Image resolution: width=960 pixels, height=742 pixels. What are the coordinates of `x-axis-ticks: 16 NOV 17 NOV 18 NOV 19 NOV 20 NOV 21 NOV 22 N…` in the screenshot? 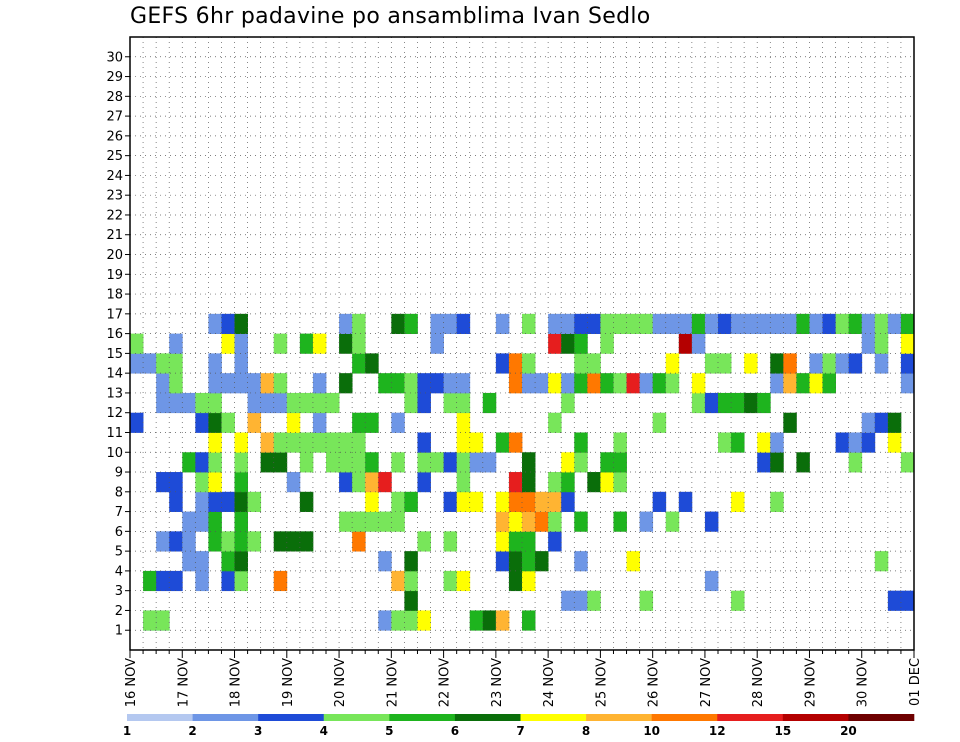 It's located at (523, 678).